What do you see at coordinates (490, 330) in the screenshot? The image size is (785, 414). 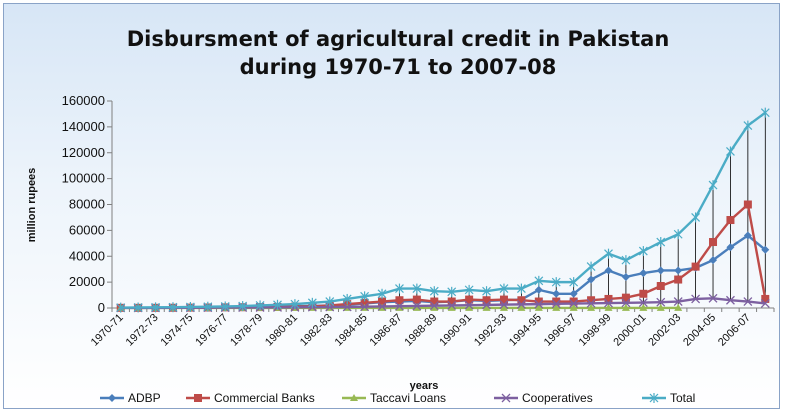 I see `x-tick-label: 1992-93` at bounding box center [490, 330].